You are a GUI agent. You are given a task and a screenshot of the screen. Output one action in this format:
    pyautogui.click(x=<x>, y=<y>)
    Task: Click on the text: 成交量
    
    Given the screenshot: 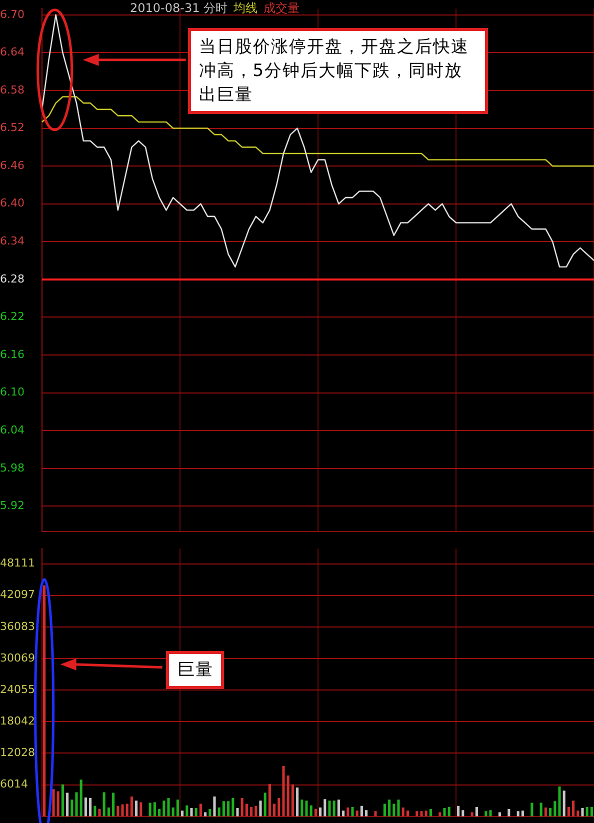 What is the action you would take?
    pyautogui.click(x=282, y=8)
    